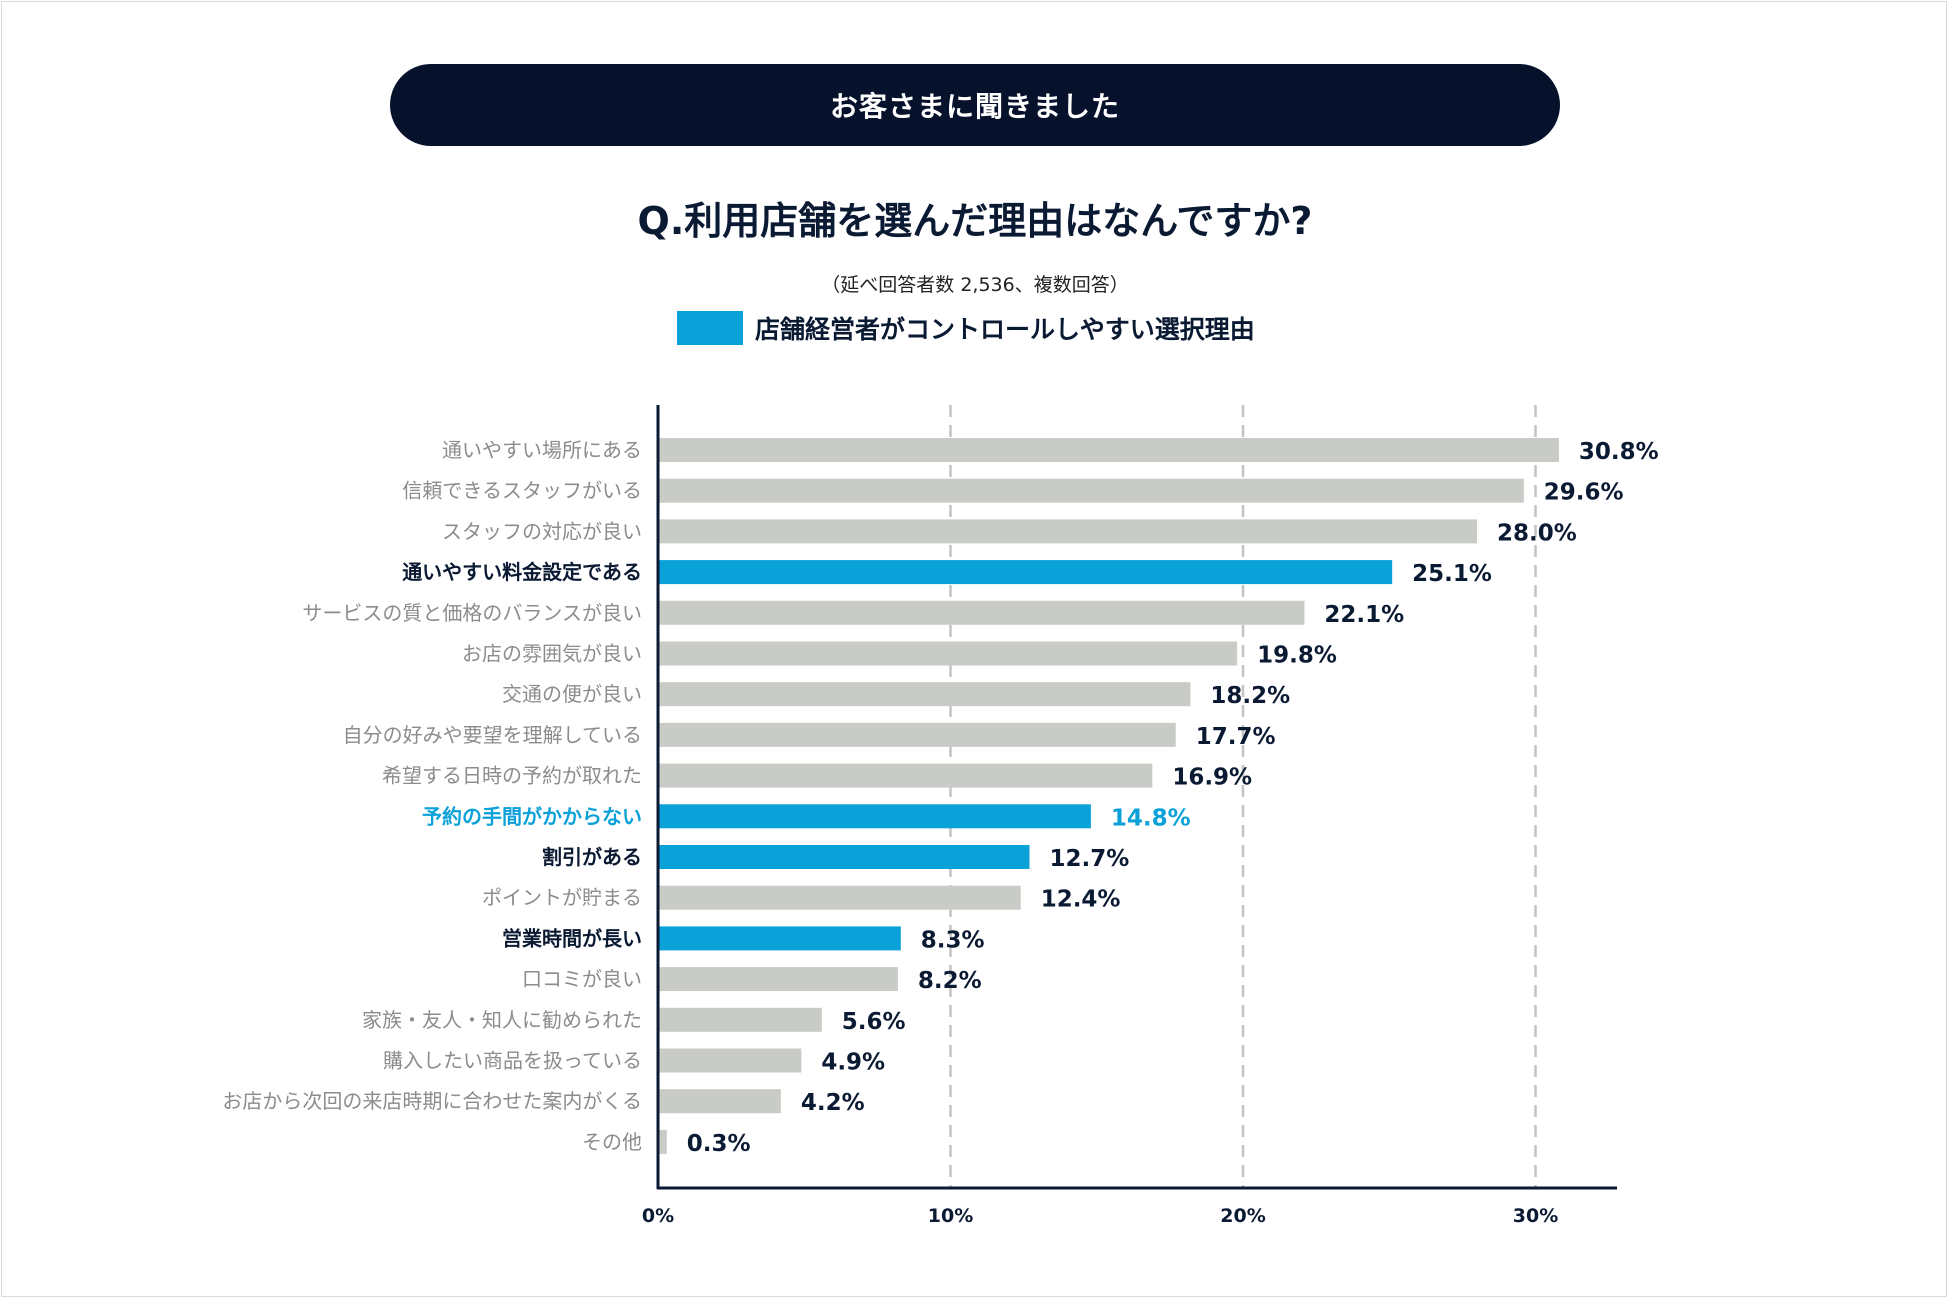 The height and width of the screenshot is (1300, 1950). What do you see at coordinates (522, 572) in the screenshot?
I see `category-label: 通いやすい料金設定である` at bounding box center [522, 572].